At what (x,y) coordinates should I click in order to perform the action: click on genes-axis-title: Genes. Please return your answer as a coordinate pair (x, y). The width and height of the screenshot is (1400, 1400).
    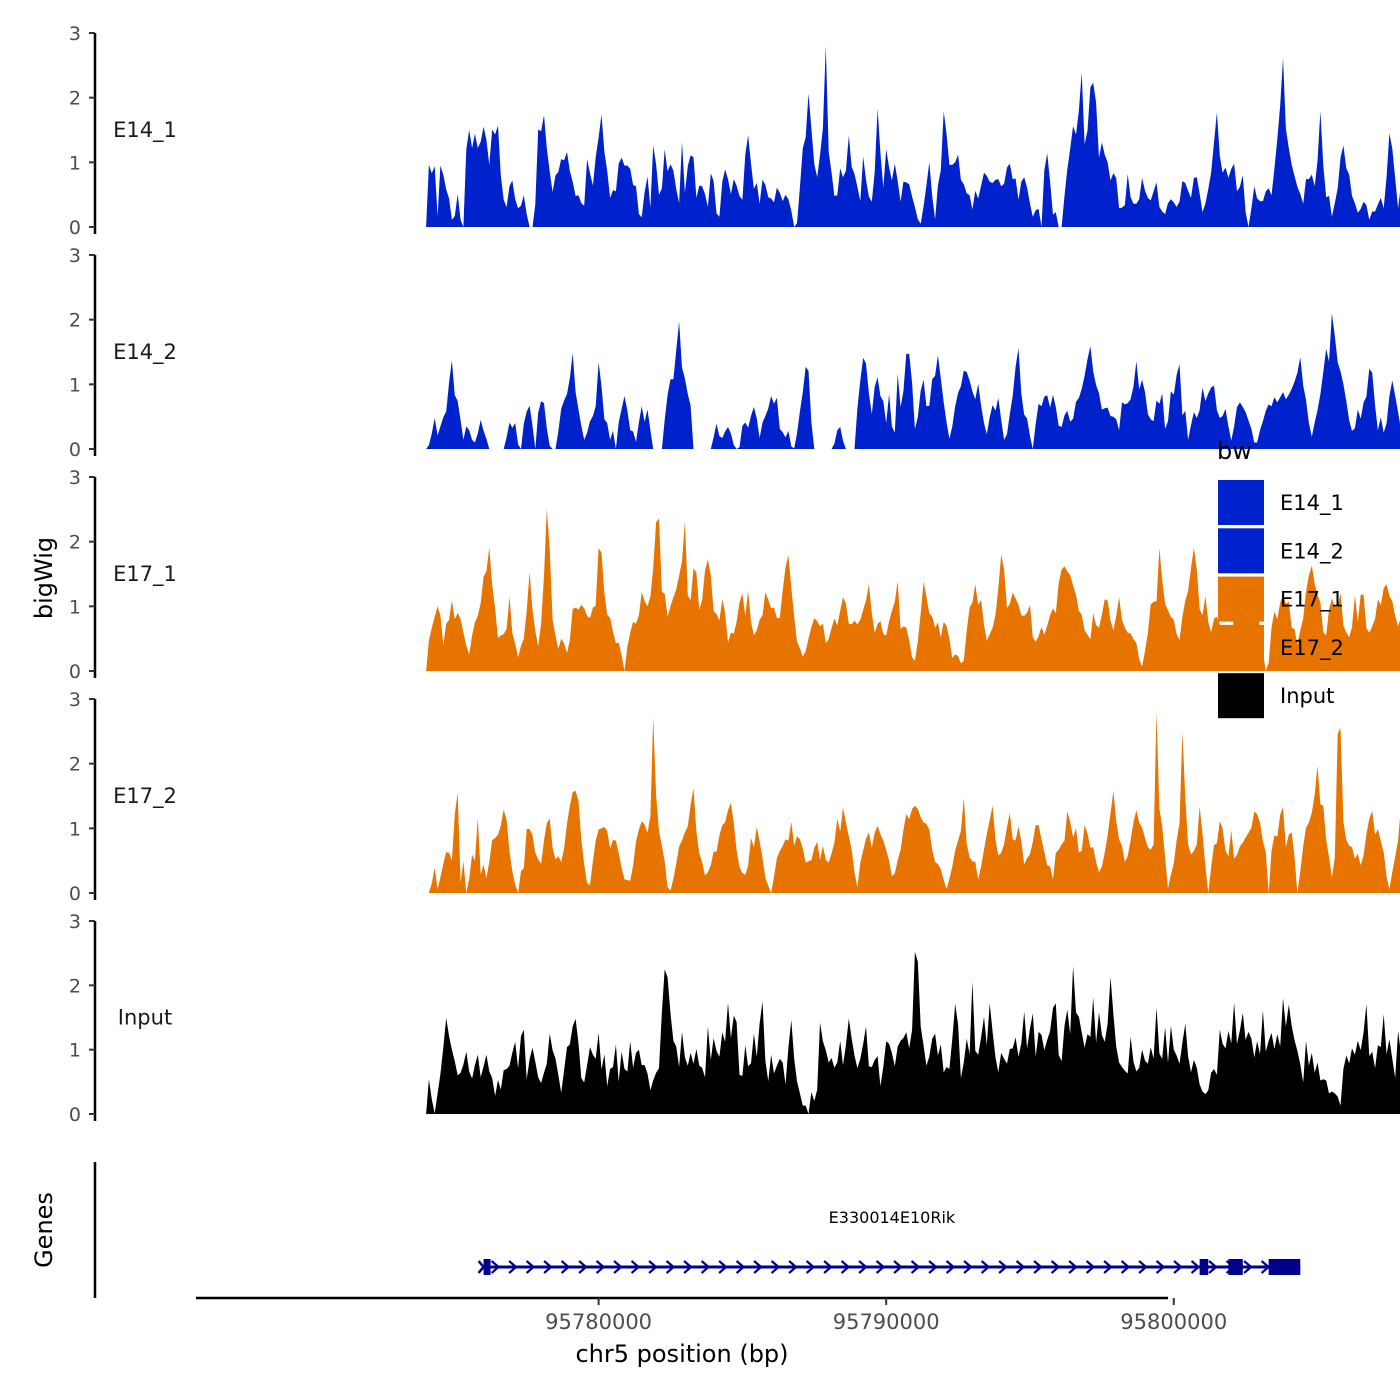
    Looking at the image, I should click on (44, 1230).